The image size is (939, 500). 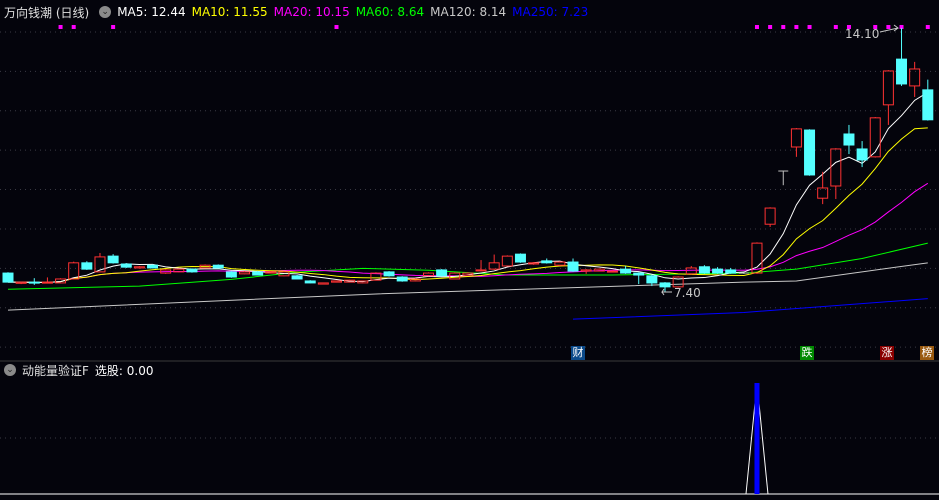 What do you see at coordinates (887, 353) in the screenshot?
I see `tag-rise: 涨` at bounding box center [887, 353].